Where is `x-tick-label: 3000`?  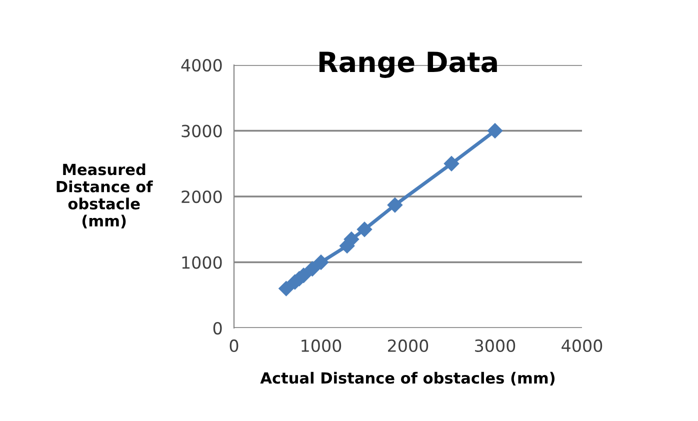
x-tick-label: 3000 is located at coordinates (495, 345).